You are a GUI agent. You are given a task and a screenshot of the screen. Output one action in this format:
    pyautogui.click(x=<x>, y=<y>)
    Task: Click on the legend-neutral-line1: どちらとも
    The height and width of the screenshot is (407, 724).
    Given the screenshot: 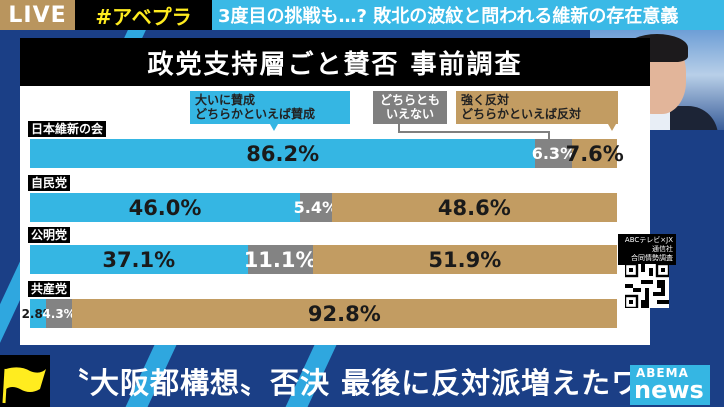 What is the action you would take?
    pyautogui.click(x=409, y=100)
    